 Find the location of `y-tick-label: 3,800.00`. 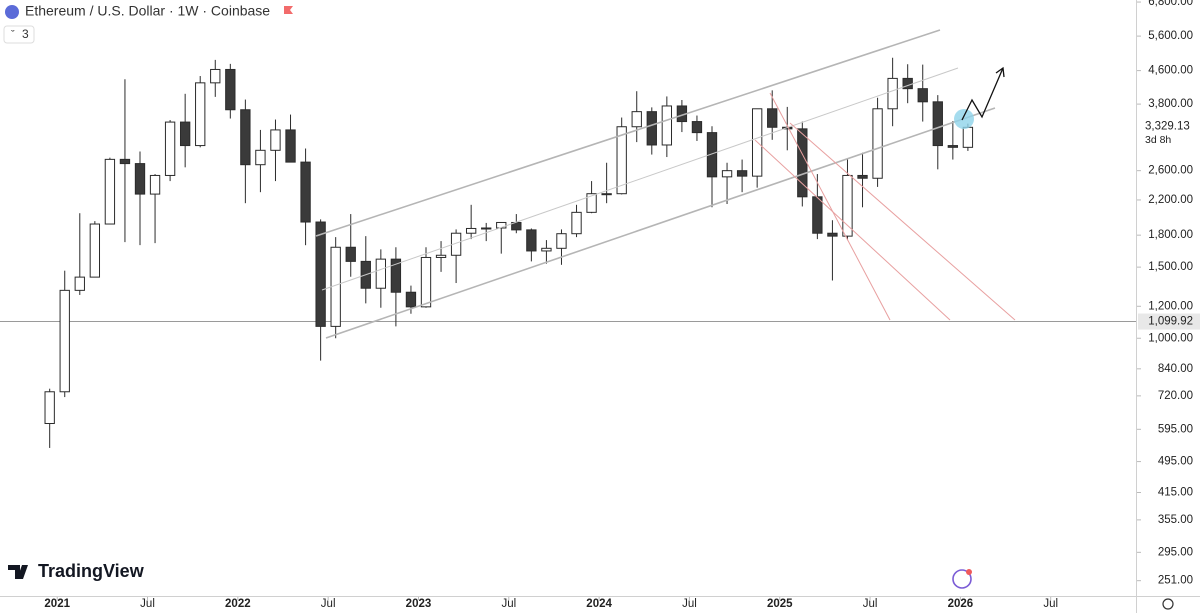

y-tick-label: 3,800.00 is located at coordinates (1170, 104).